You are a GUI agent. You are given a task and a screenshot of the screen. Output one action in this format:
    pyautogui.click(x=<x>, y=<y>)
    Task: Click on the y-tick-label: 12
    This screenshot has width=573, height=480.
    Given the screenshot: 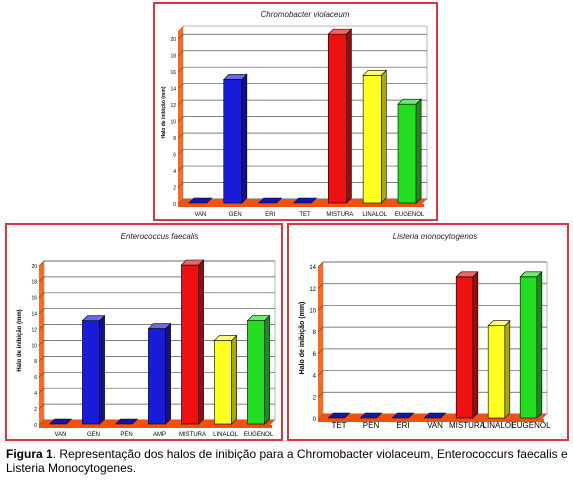 What is the action you would take?
    pyautogui.click(x=173, y=106)
    